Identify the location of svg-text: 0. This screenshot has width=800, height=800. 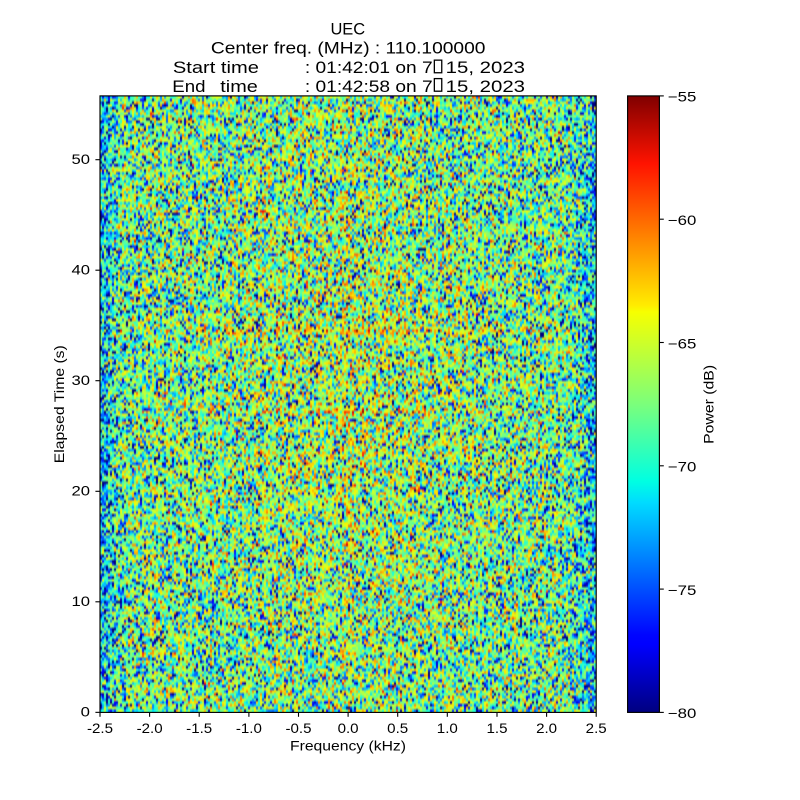
(86, 712).